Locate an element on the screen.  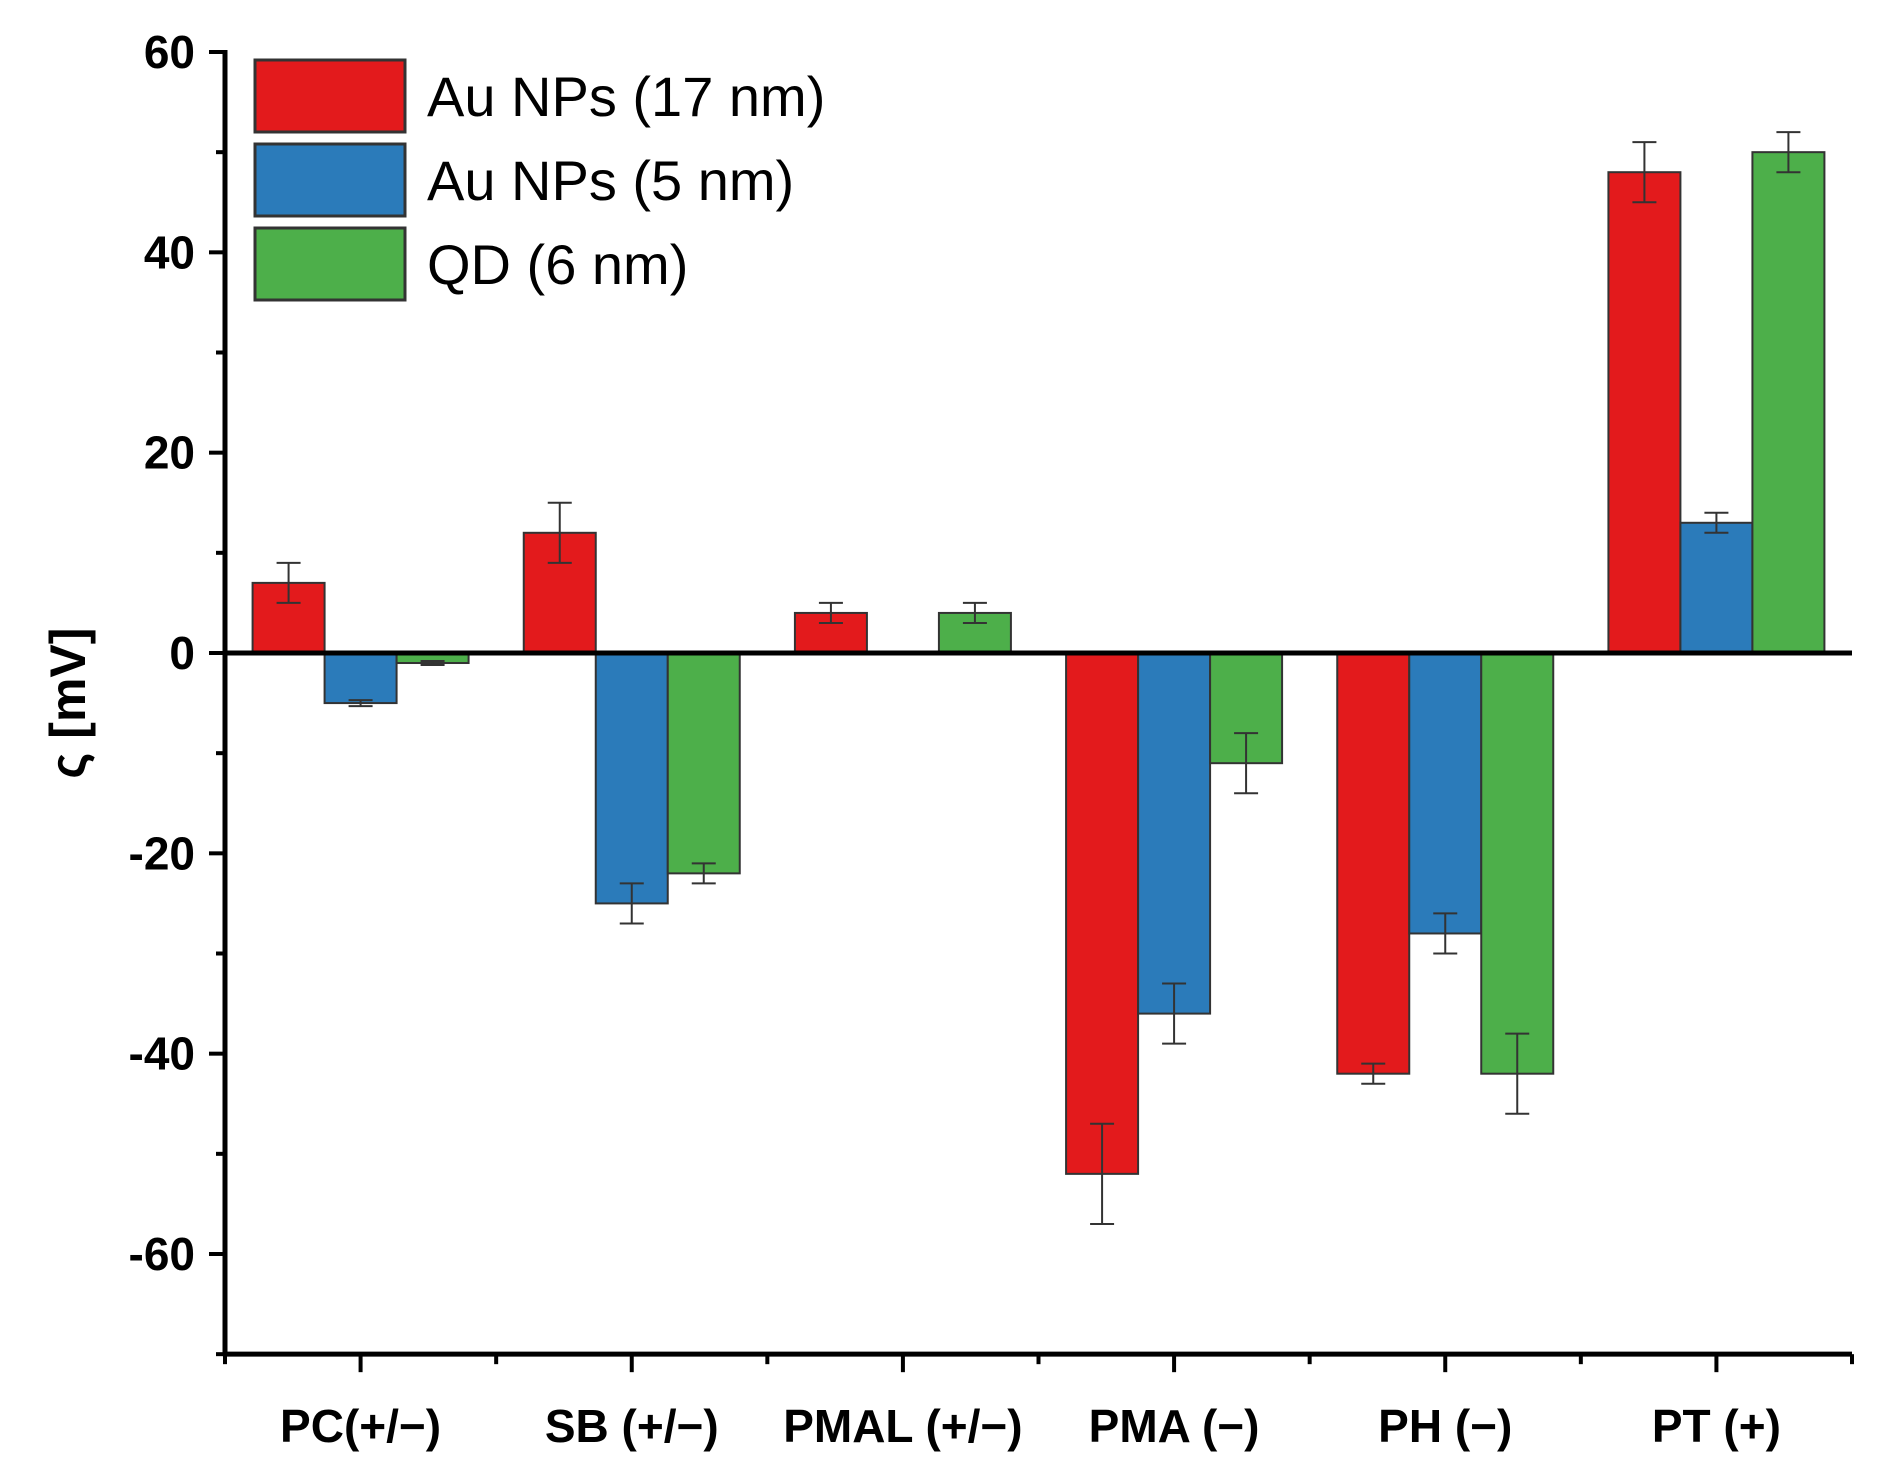
y-tick-label: -60 is located at coordinates (162, 1254).